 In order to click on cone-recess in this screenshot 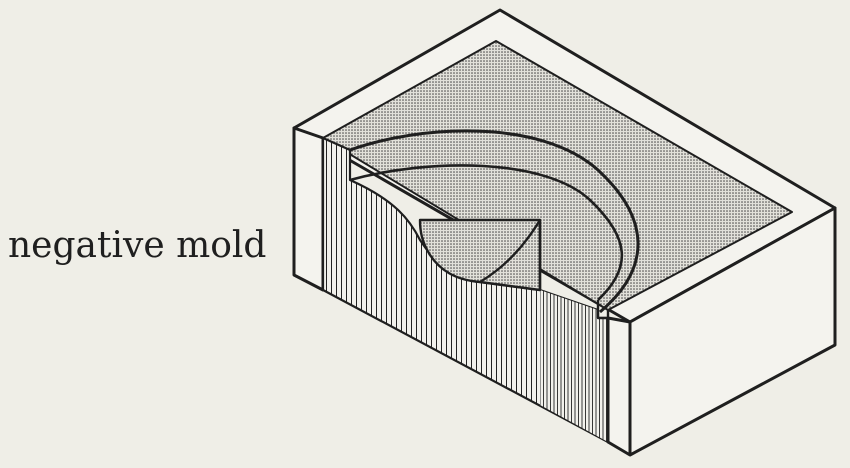, I will do `click(480, 255)`.